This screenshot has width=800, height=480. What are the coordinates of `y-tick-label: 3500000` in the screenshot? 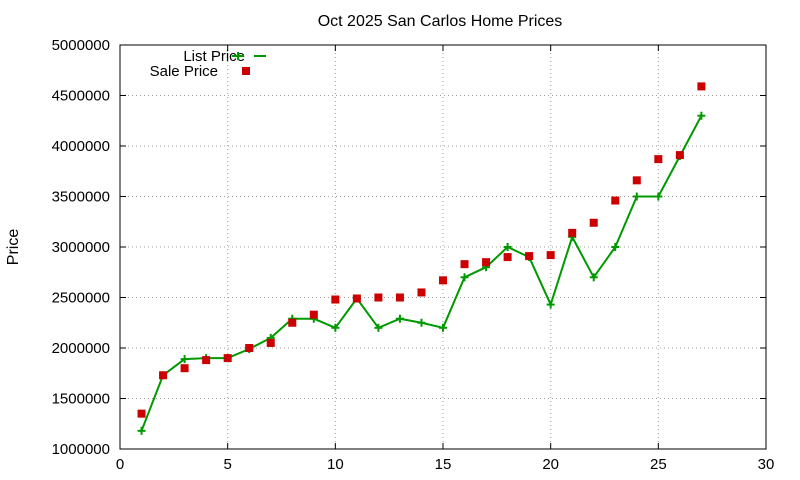 It's located at (81, 197).